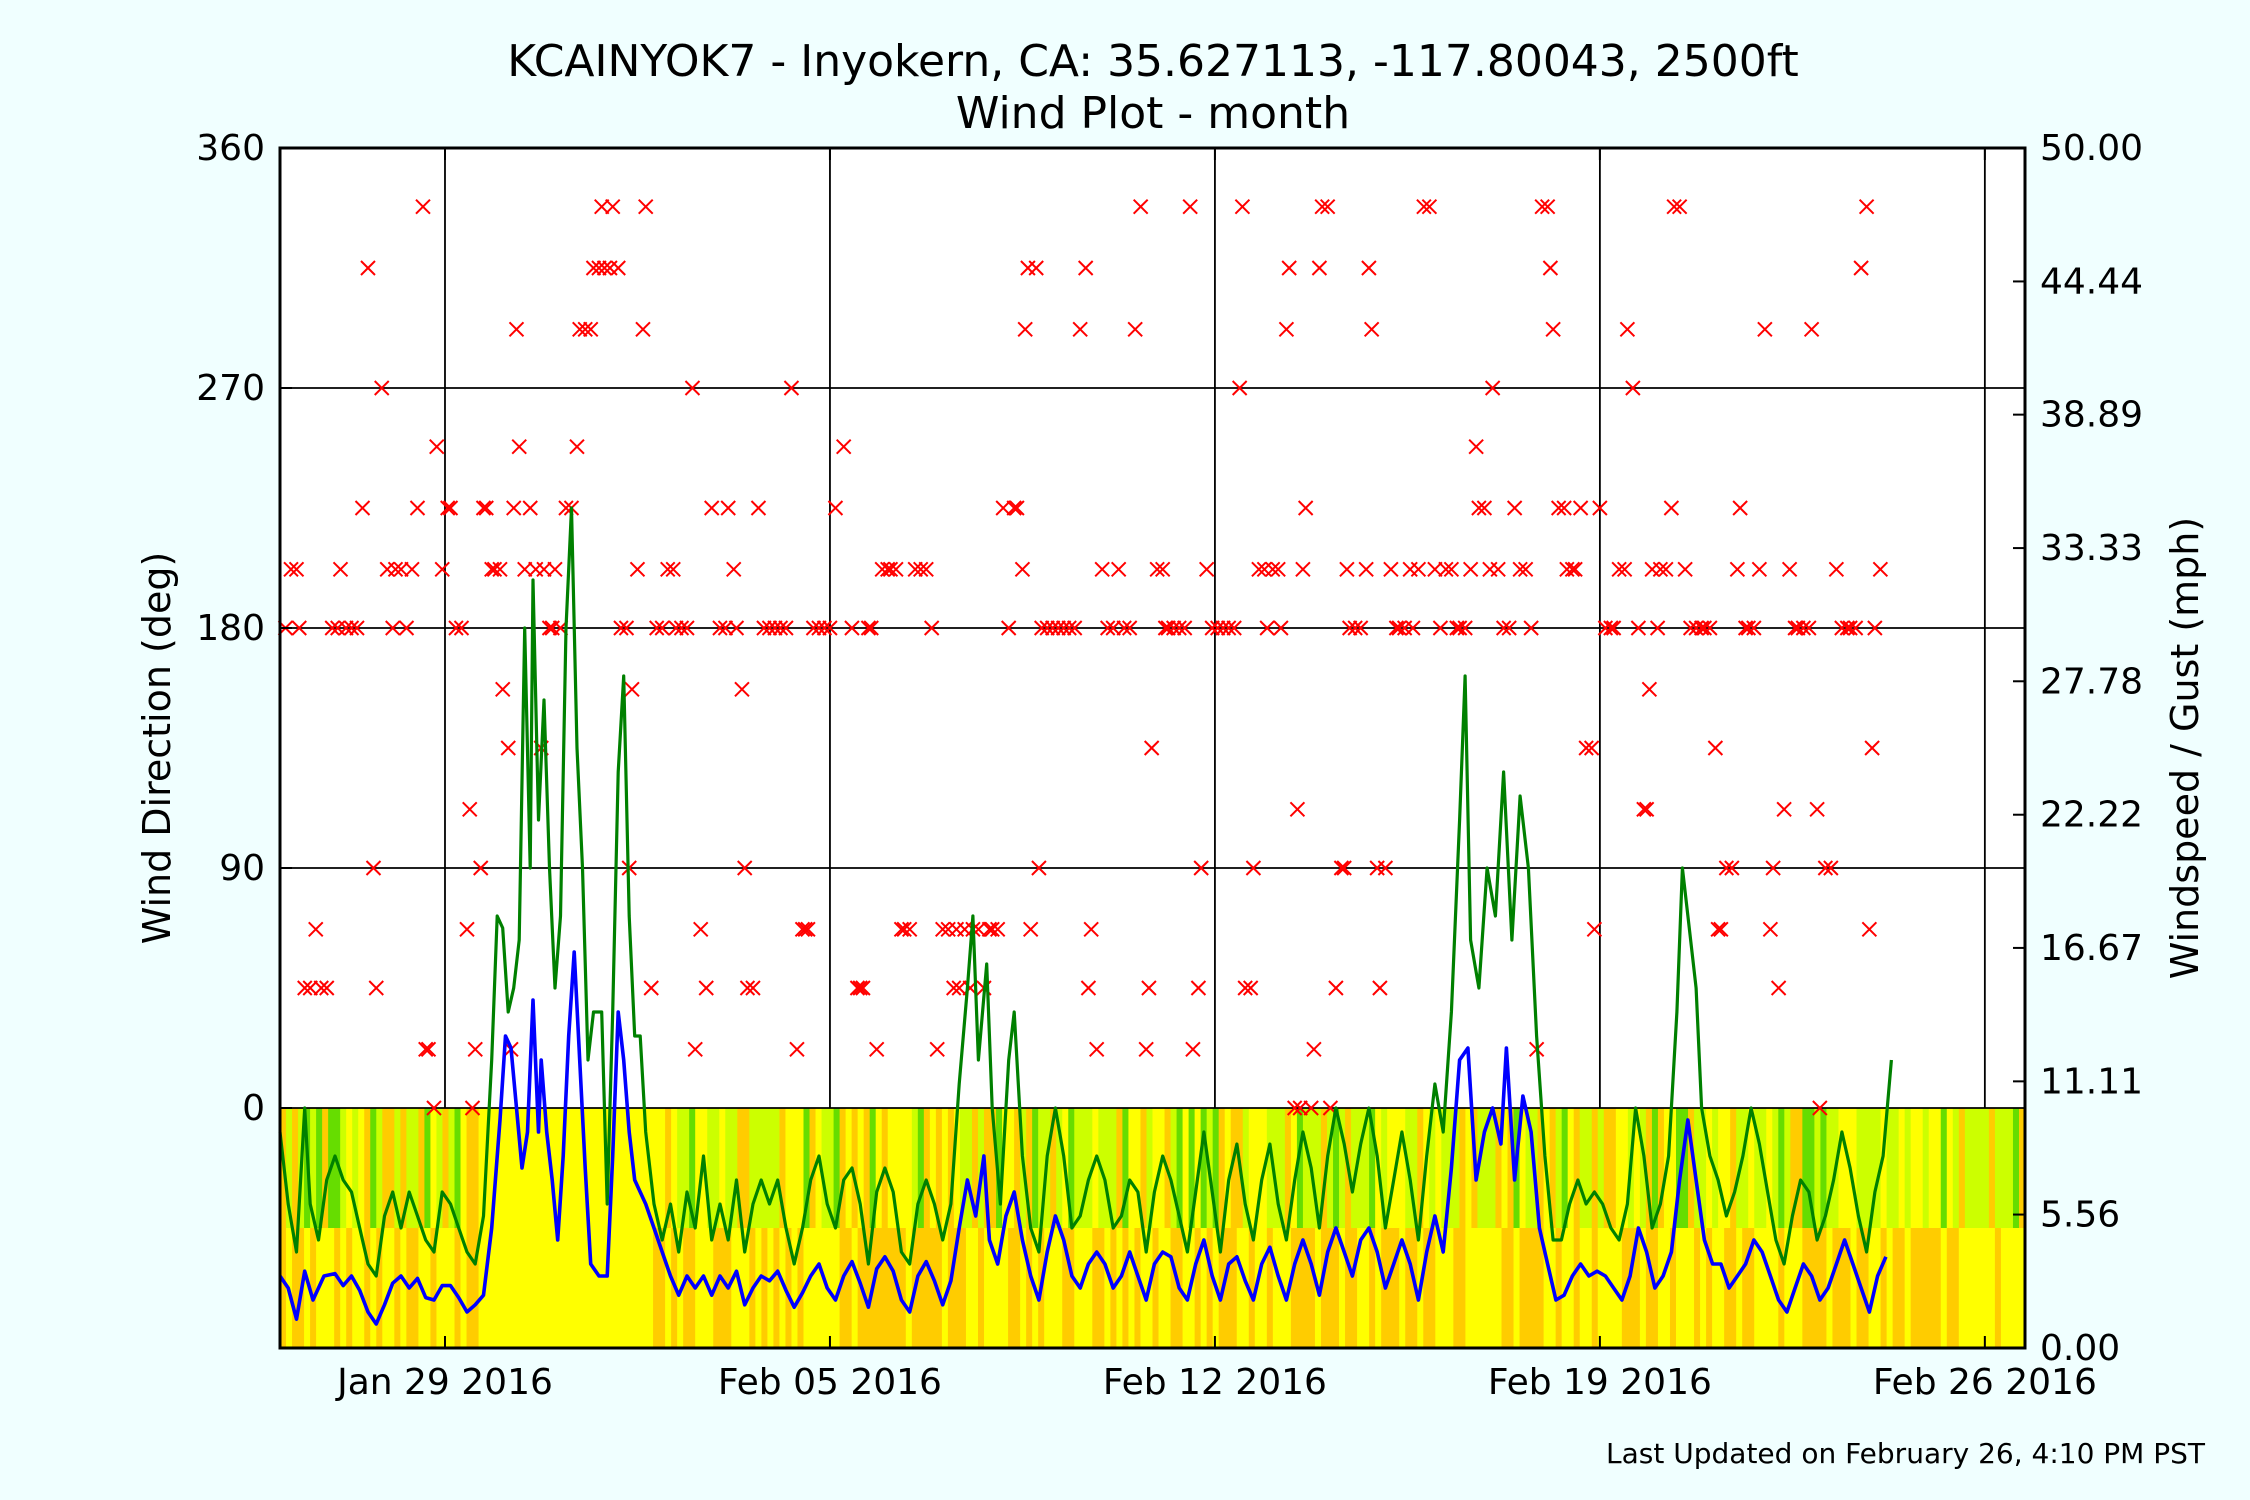  What do you see at coordinates (2091, 281) in the screenshot?
I see `right-axis-tick-label: 44.44` at bounding box center [2091, 281].